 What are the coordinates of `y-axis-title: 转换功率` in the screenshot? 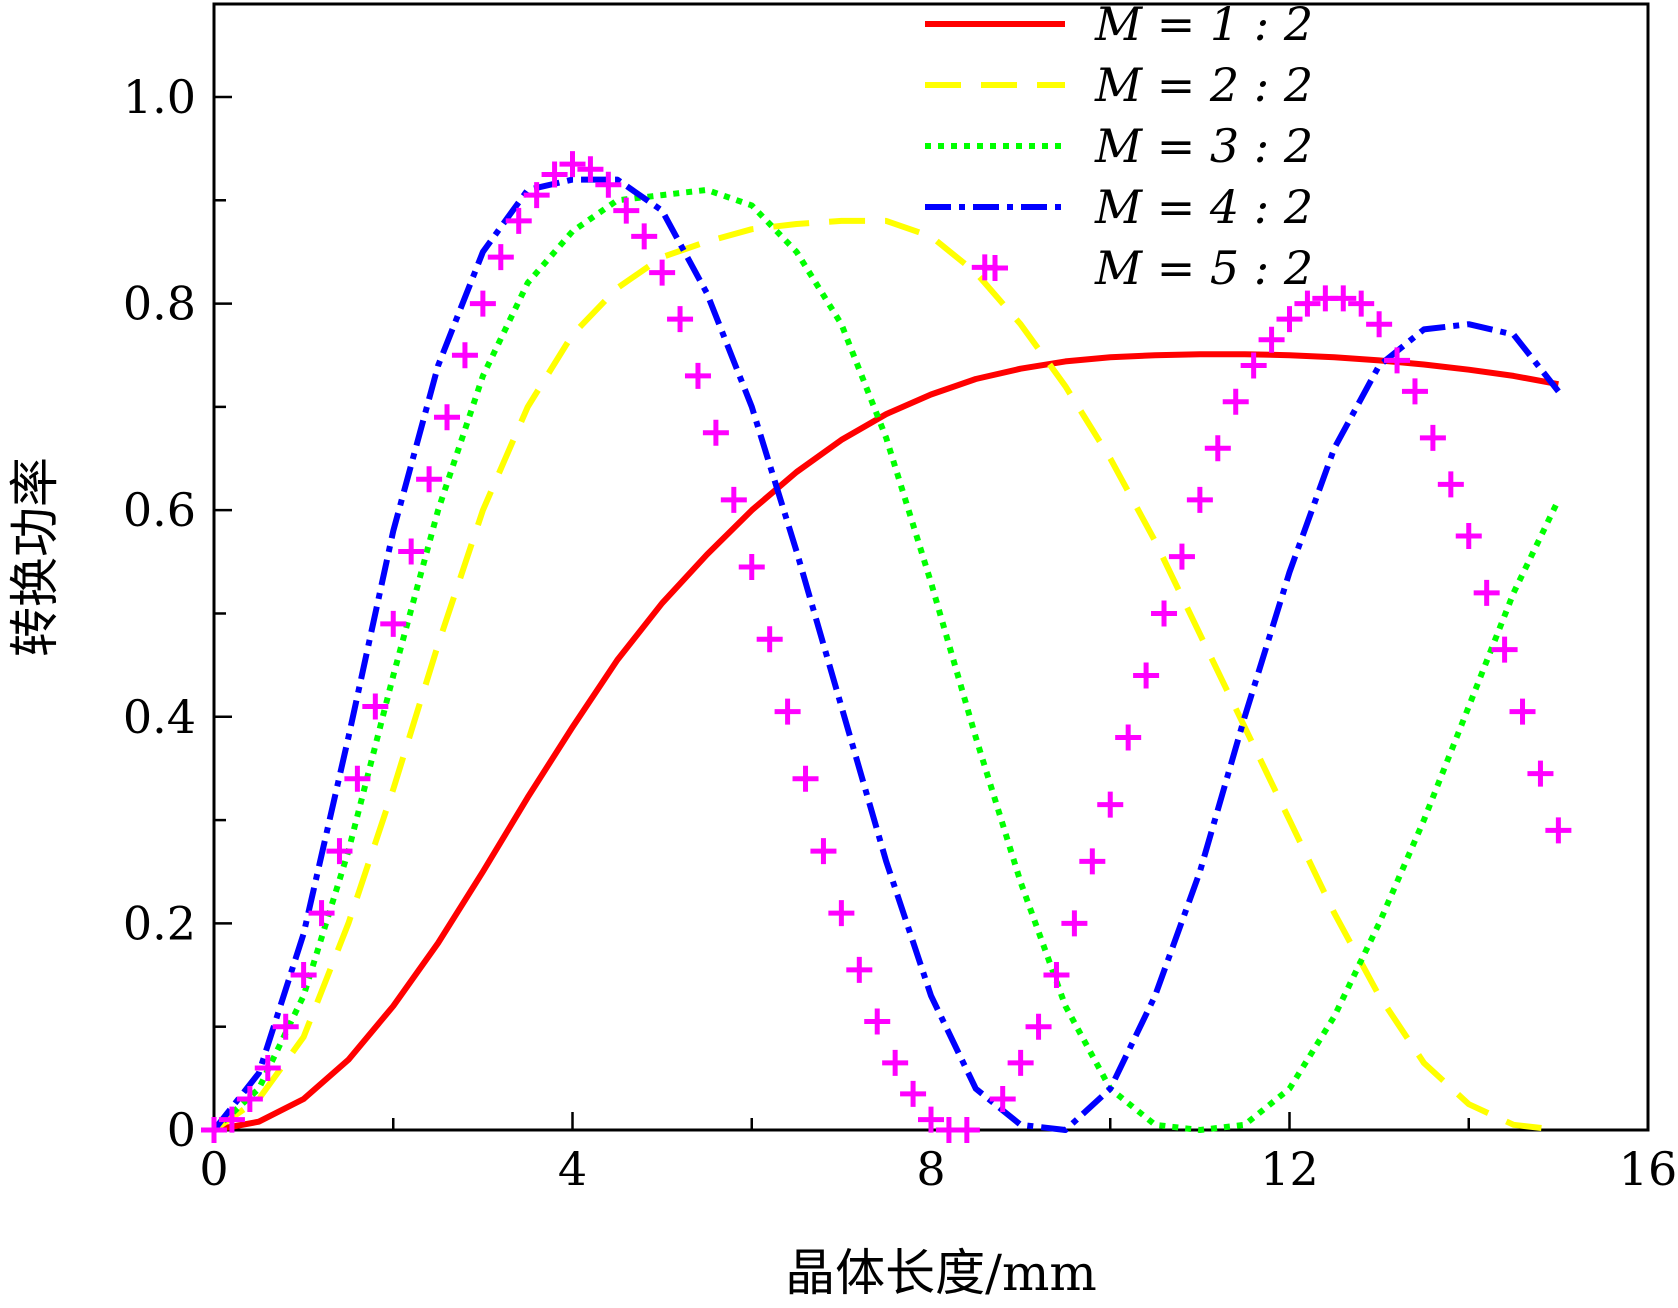 It's located at (35, 557).